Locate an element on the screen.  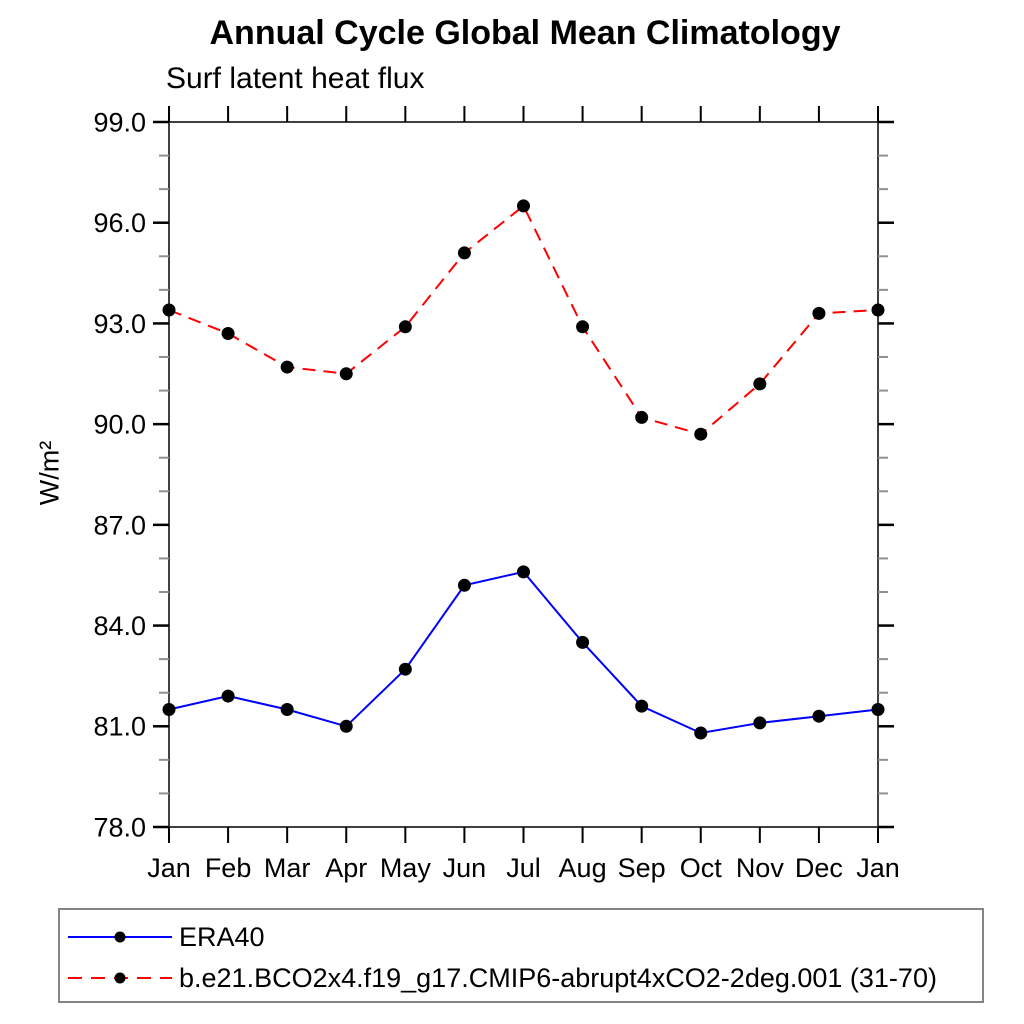
x-tick-label: Oct is located at coordinates (701, 868).